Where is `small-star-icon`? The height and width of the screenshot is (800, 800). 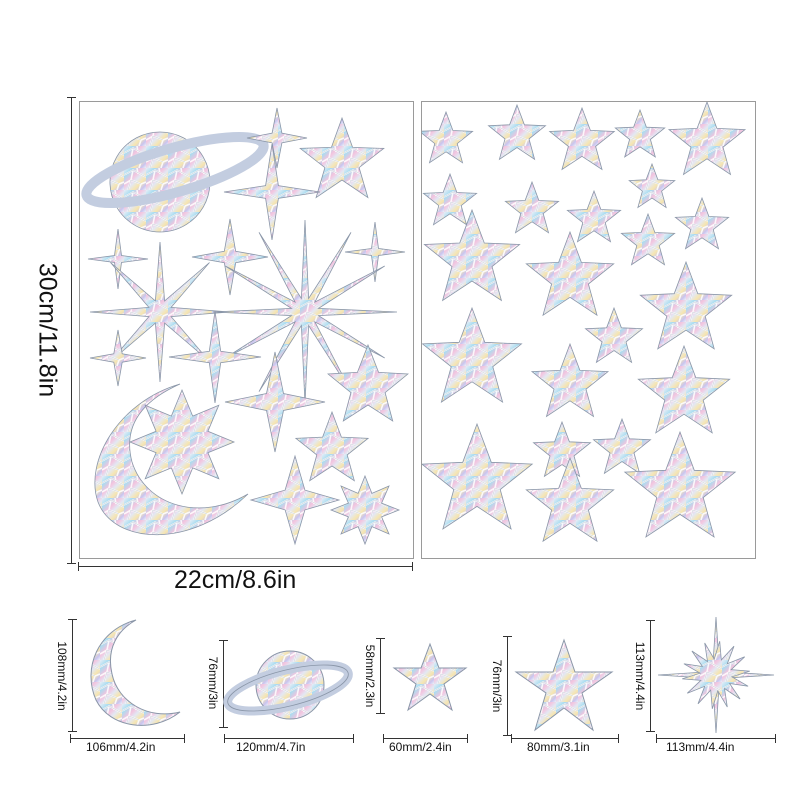
small-star-icon is located at coordinates (430, 677).